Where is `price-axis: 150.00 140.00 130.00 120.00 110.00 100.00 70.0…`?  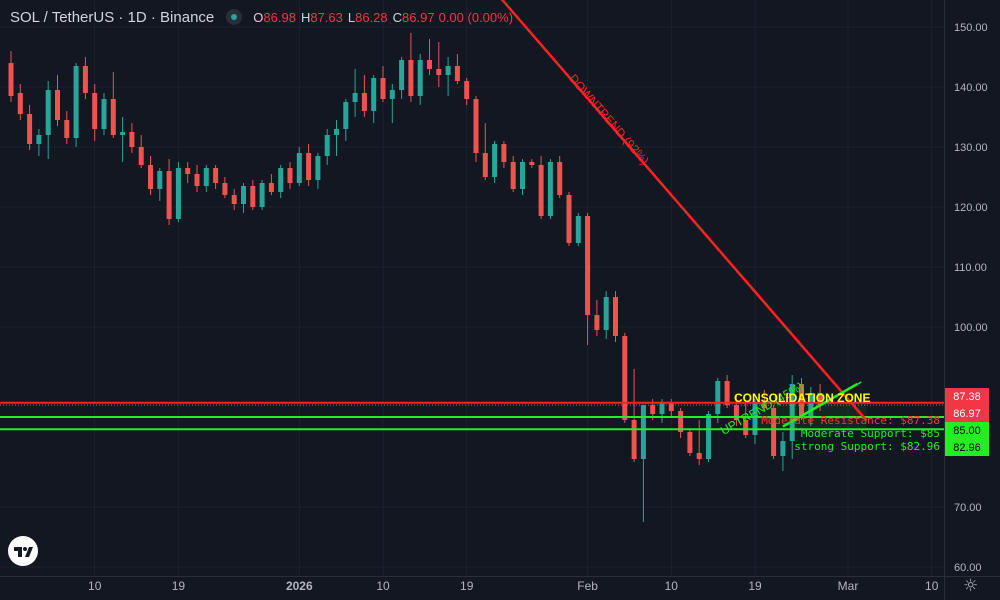 price-axis: 150.00 140.00 130.00 120.00 110.00 100.00 70.0… is located at coordinates (967, 300).